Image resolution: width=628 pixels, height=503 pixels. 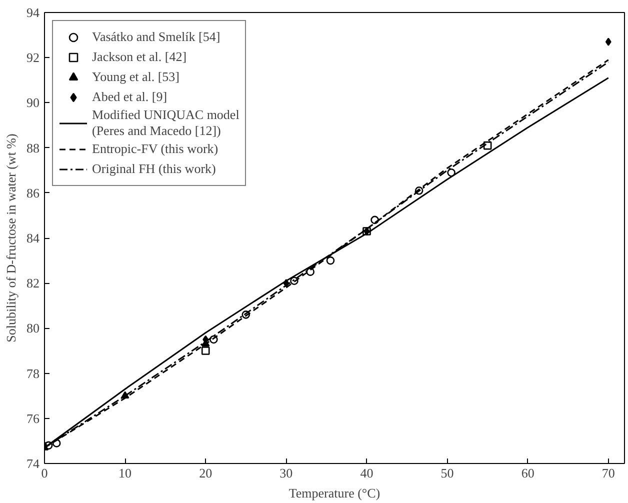 I want to click on y-tick-label: 88, so click(x=33, y=148).